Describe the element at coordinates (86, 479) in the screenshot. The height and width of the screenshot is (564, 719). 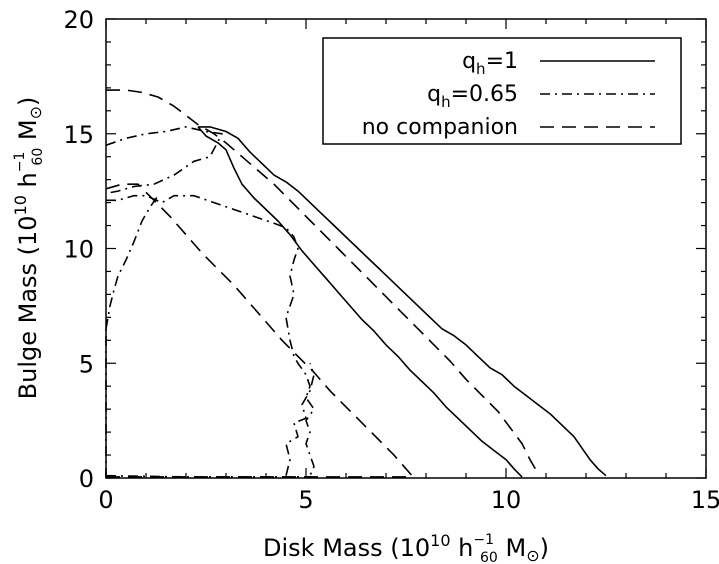
I see `y-tick-label: 0` at that location.